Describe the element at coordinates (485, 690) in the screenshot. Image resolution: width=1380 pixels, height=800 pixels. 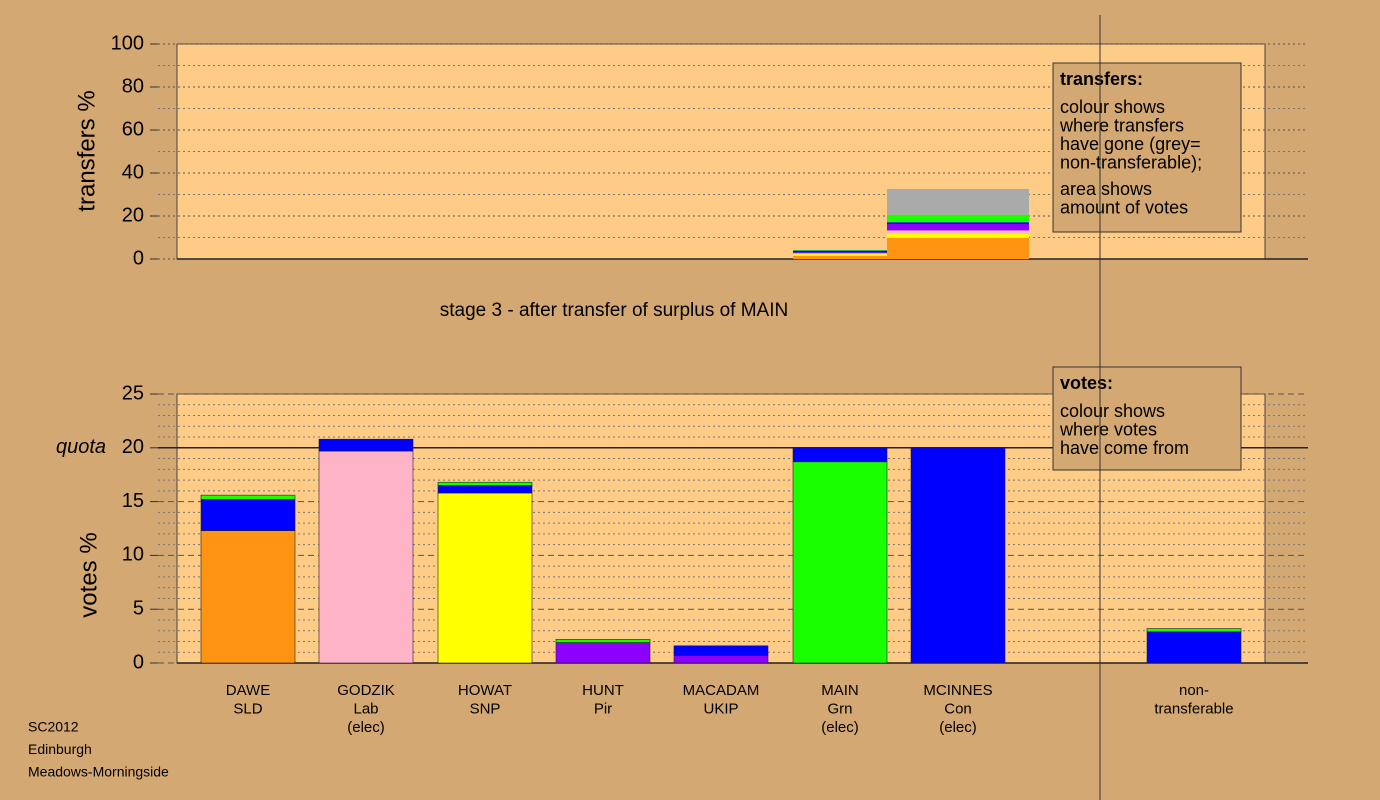
I see `x-tick-label: HOWAT` at that location.